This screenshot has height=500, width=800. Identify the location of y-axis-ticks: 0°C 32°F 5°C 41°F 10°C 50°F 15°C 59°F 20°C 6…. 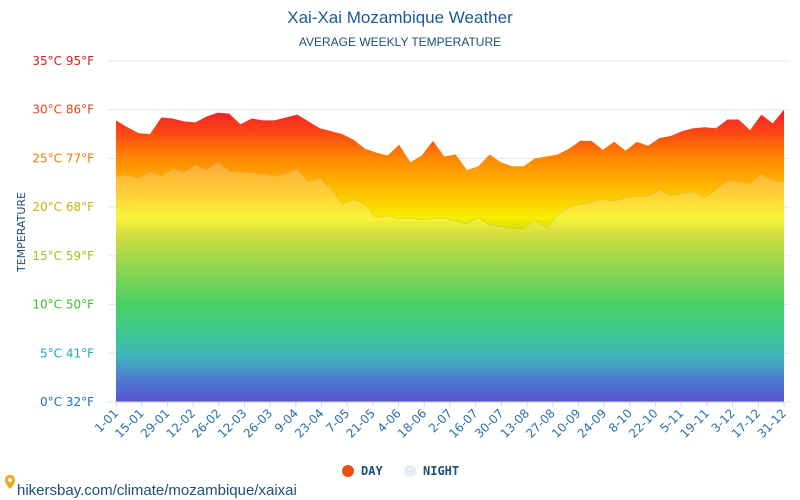
(63, 231).